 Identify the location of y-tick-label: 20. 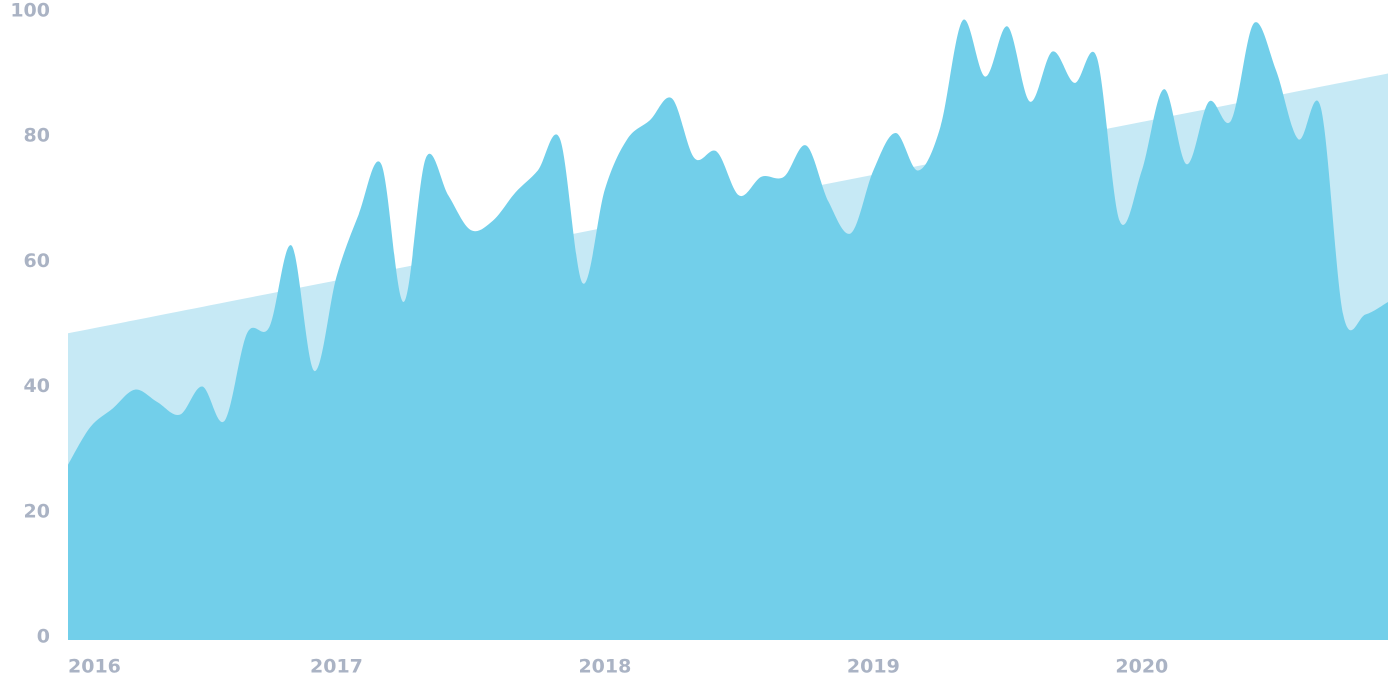
(37, 511).